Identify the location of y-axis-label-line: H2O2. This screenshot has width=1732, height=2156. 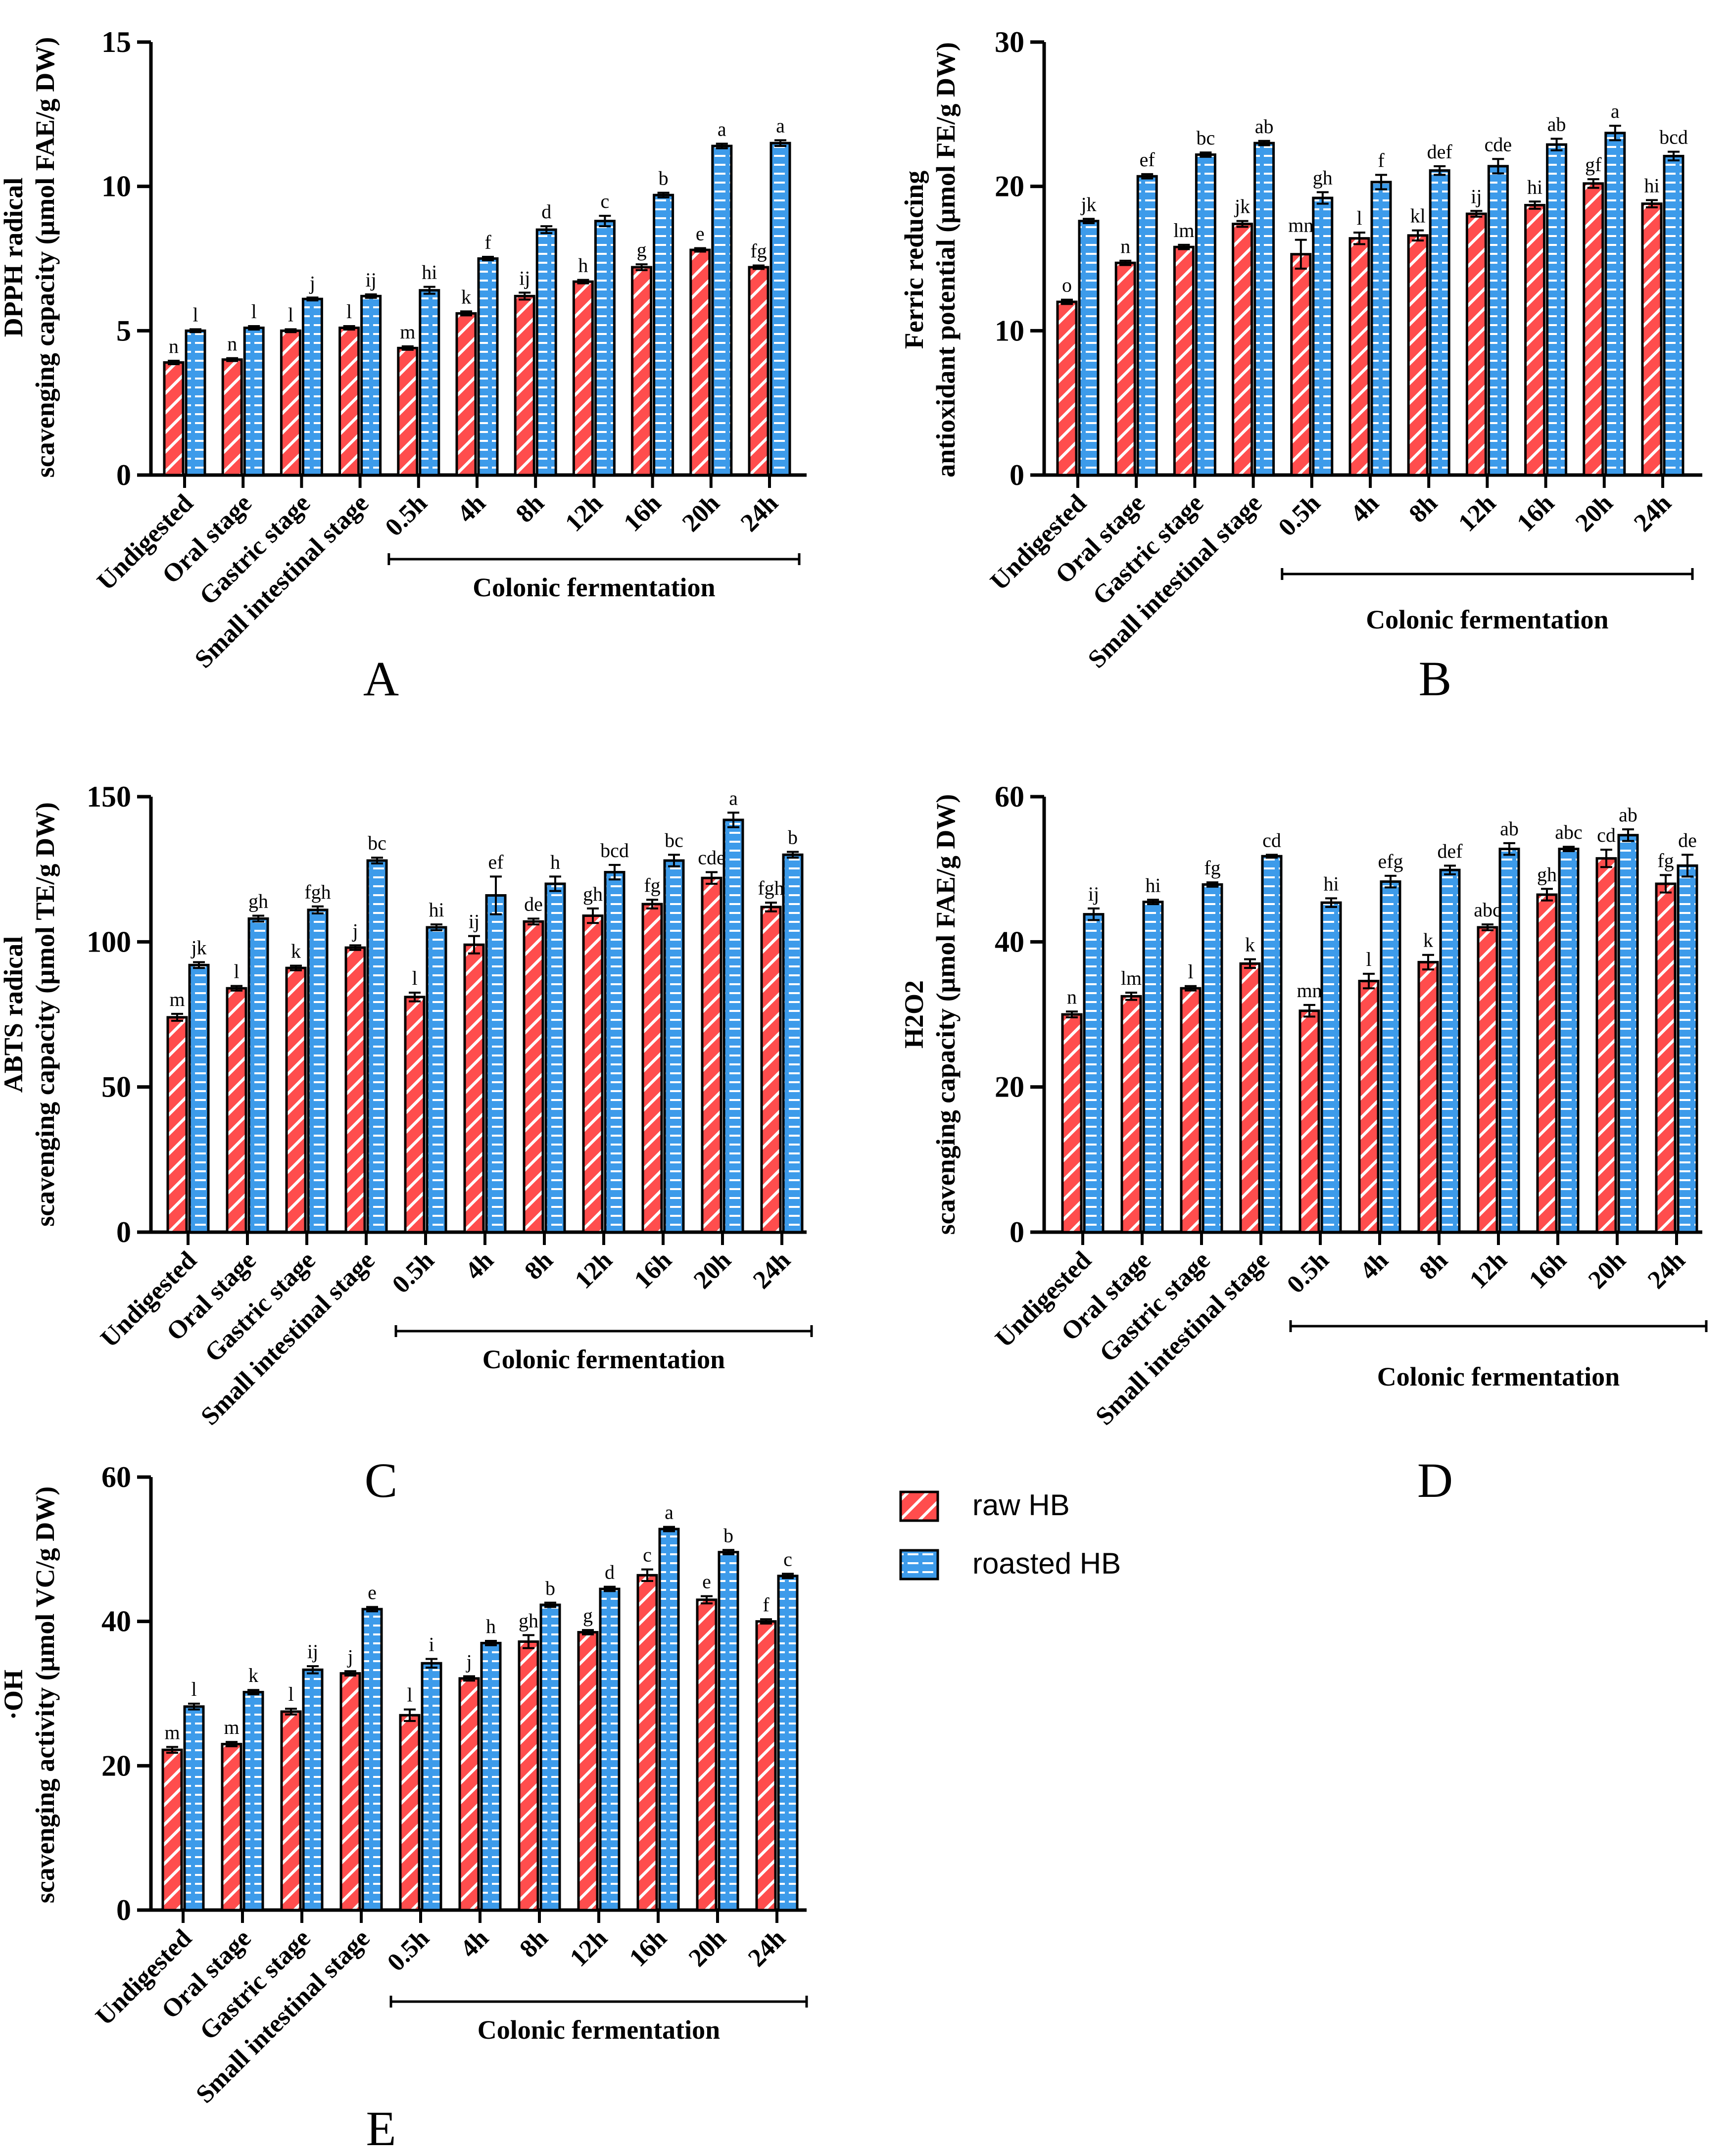
(914, 1014).